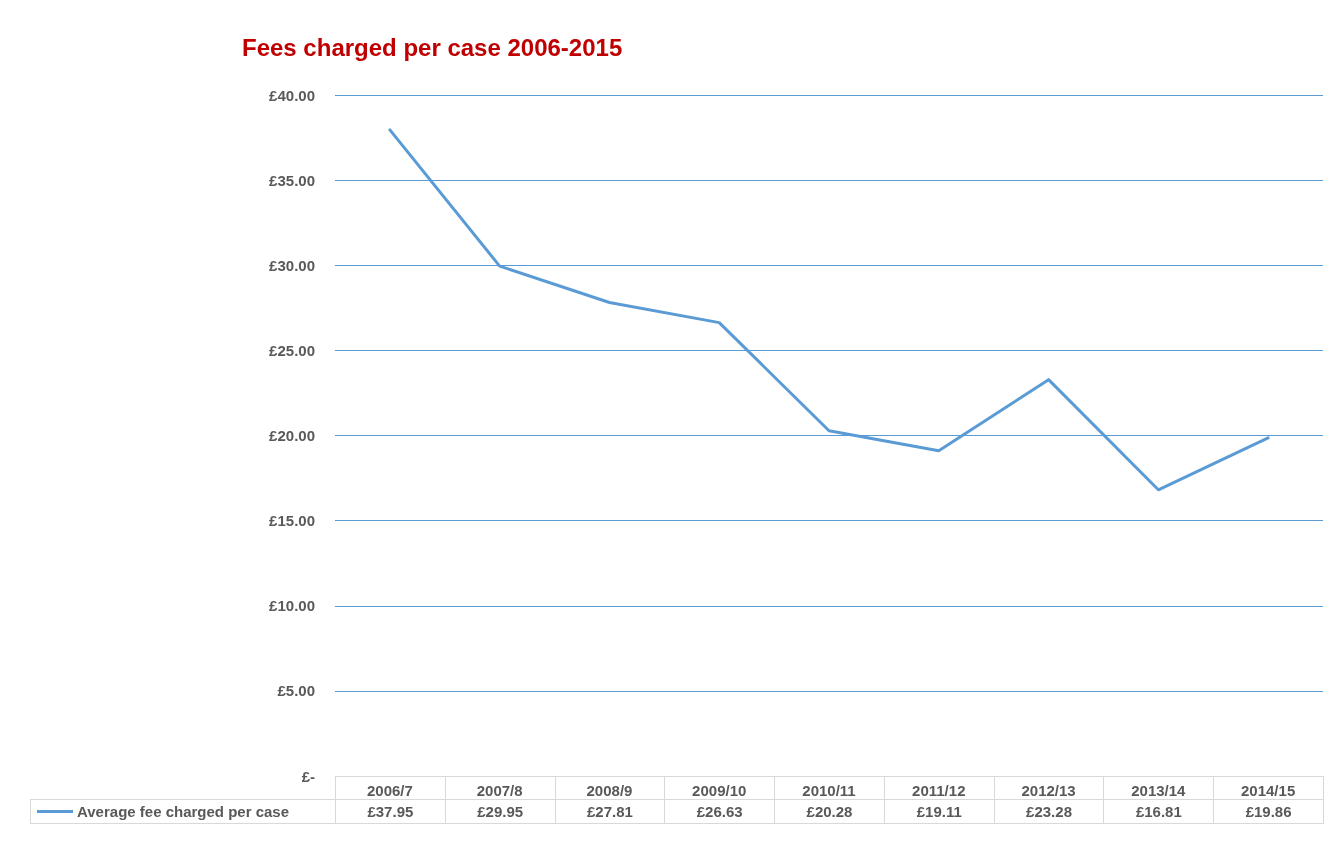 The width and height of the screenshot is (1325, 845). Describe the element at coordinates (1049, 811) in the screenshot. I see `data-label: £23.28` at that location.